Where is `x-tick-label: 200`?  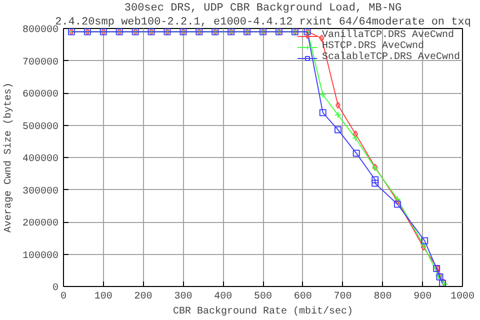
x-tick-label: 200 is located at coordinates (143, 297).